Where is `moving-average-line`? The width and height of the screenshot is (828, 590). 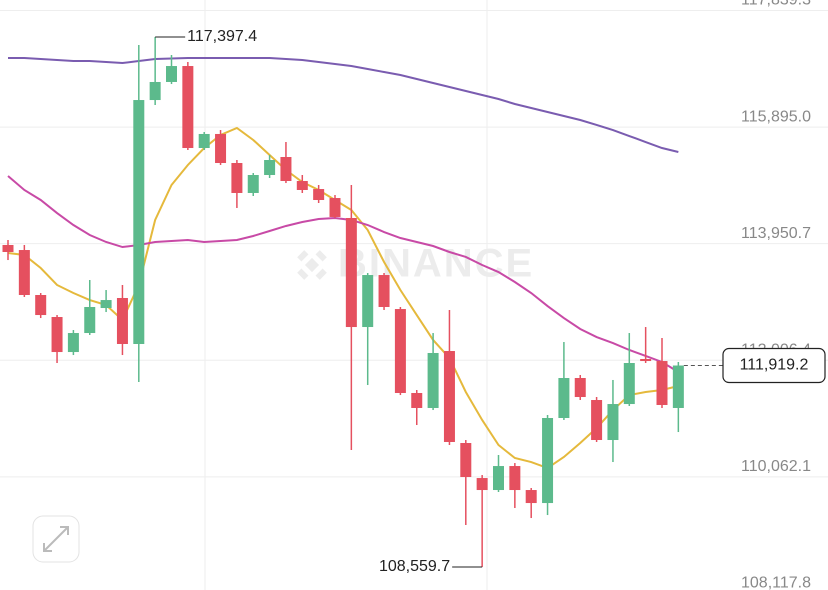
moving-average-line is located at coordinates (343, 104).